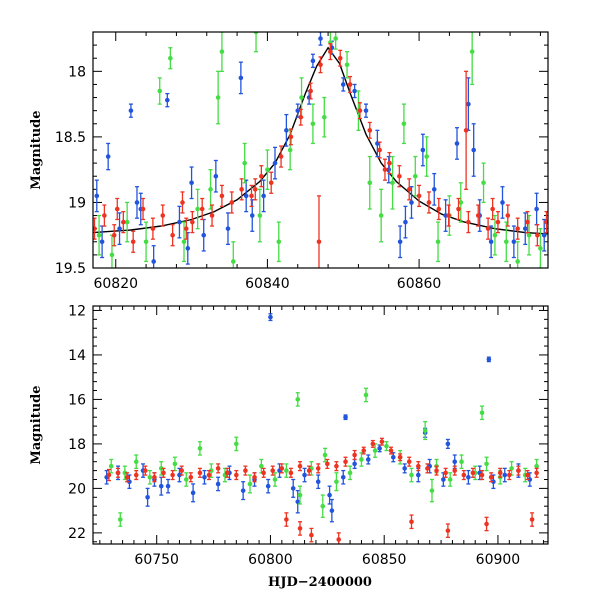 This screenshot has height=600, width=600. I want to click on y-tick-label: 19, so click(77, 203).